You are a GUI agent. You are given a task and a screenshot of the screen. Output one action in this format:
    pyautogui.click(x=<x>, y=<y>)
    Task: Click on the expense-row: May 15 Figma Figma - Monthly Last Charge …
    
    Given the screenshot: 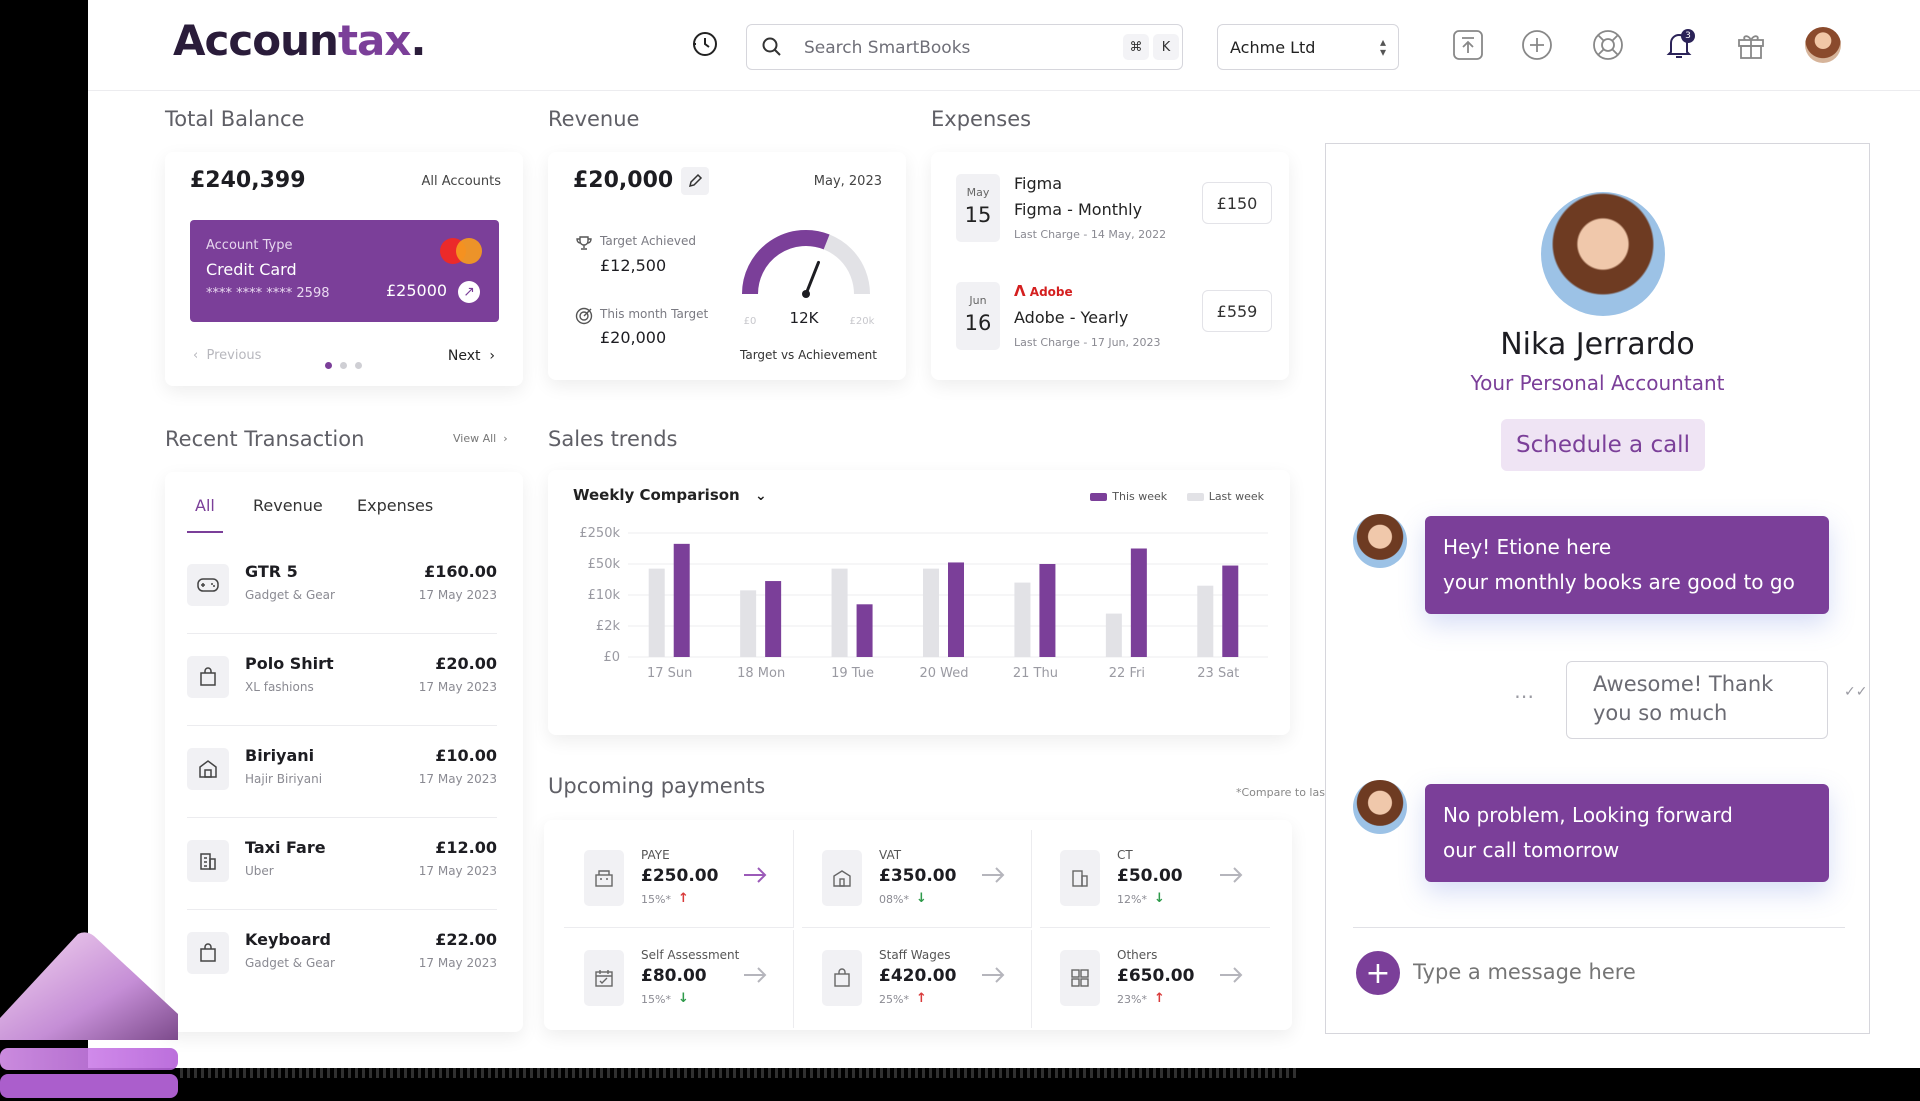 What is the action you would take?
    pyautogui.click(x=1114, y=213)
    